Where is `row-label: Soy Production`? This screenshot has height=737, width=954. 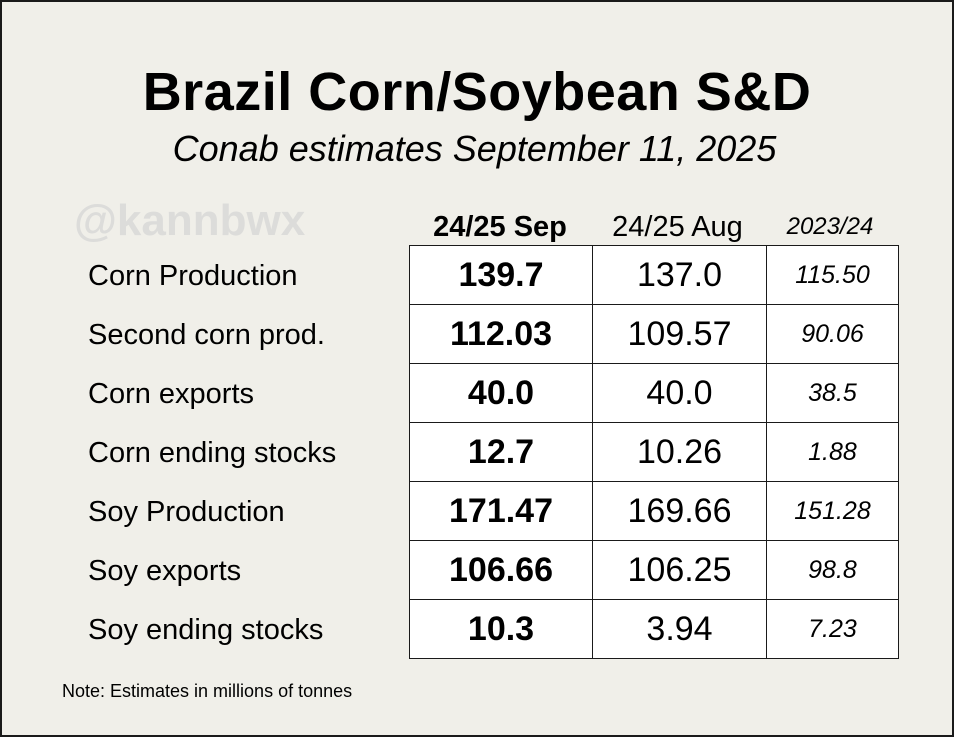 row-label: Soy Production is located at coordinates (186, 512).